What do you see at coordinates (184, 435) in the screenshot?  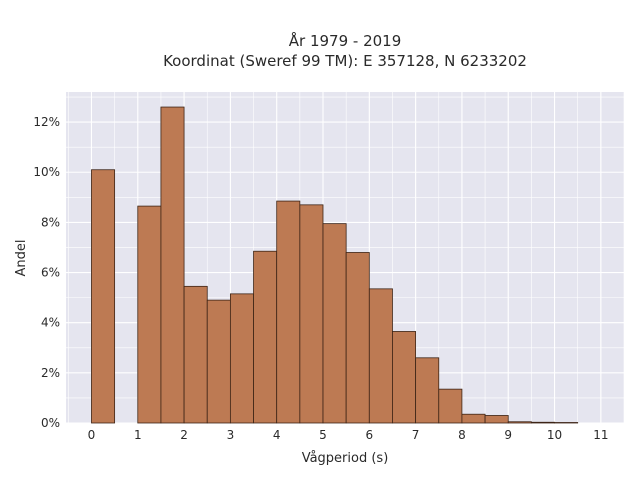 I see `x-tick-label: 2` at bounding box center [184, 435].